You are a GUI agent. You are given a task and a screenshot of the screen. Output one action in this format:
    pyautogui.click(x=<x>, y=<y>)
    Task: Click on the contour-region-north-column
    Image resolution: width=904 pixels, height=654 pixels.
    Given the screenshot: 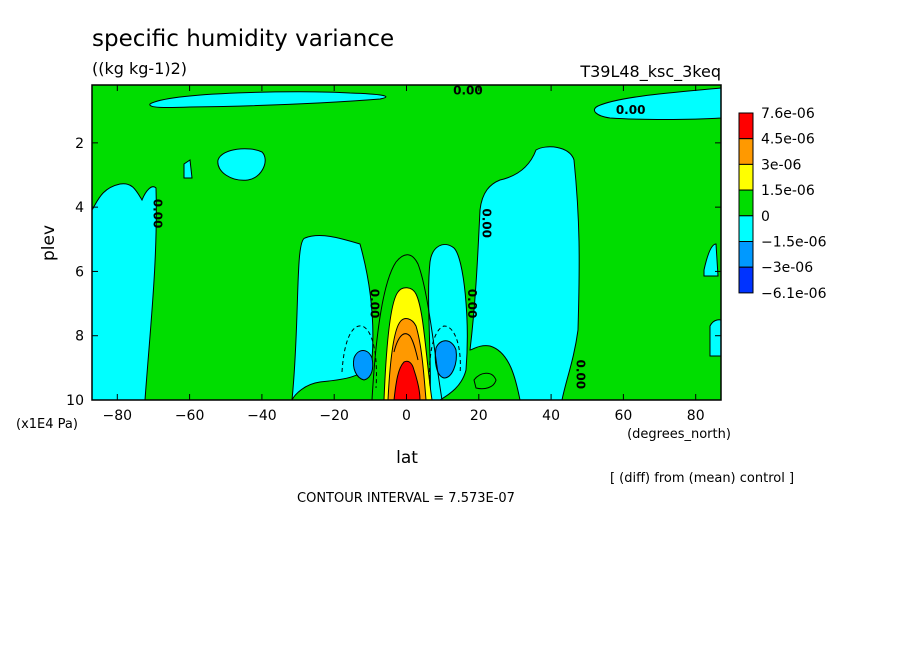 What is the action you would take?
    pyautogui.click(x=524, y=273)
    